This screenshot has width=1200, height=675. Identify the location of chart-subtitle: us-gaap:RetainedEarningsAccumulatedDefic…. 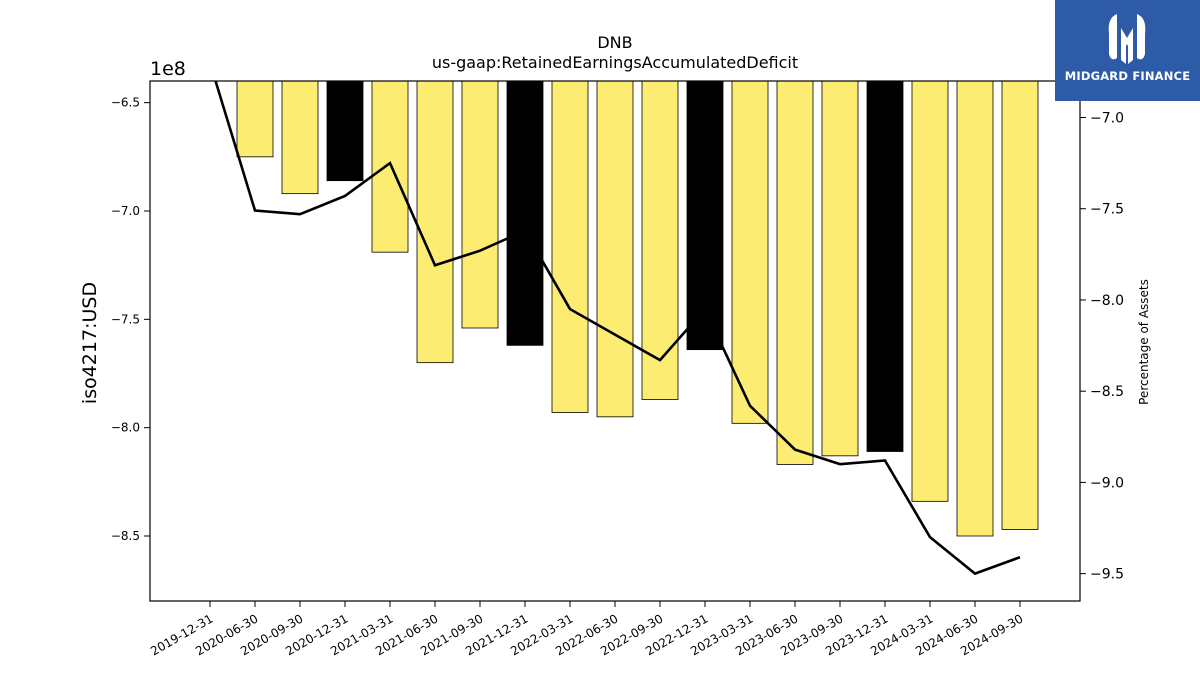
(615, 62).